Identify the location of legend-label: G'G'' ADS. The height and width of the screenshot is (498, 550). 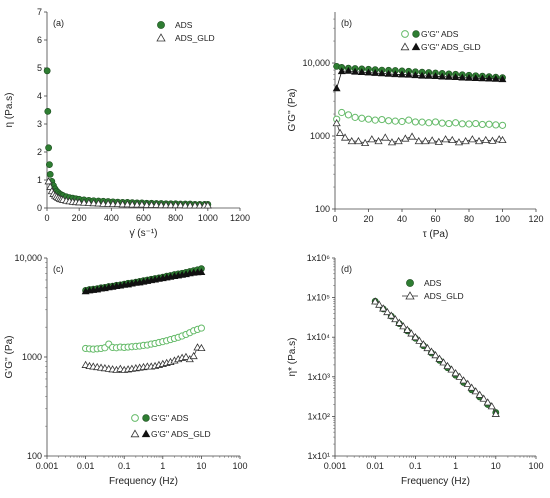
(440, 34).